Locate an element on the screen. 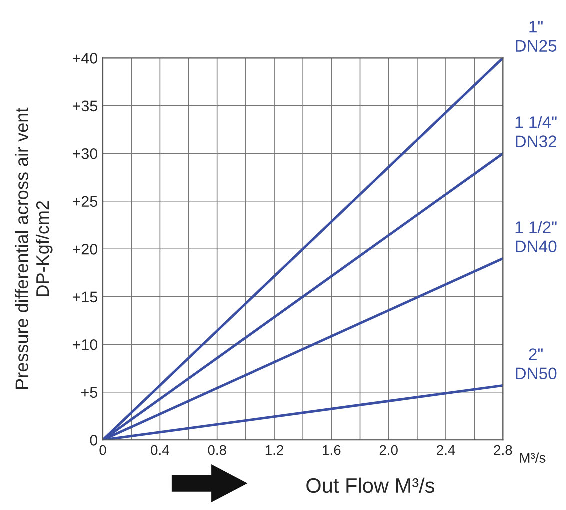 The image size is (566, 510). x-tick-label: 2.0 is located at coordinates (389, 450).